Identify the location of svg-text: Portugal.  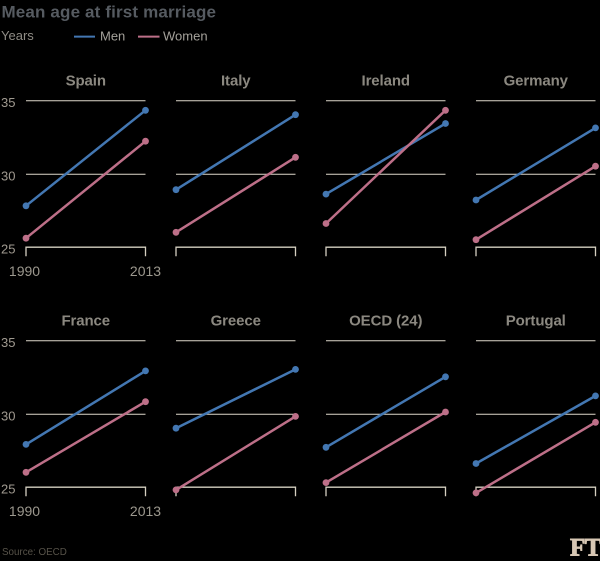
(536, 321).